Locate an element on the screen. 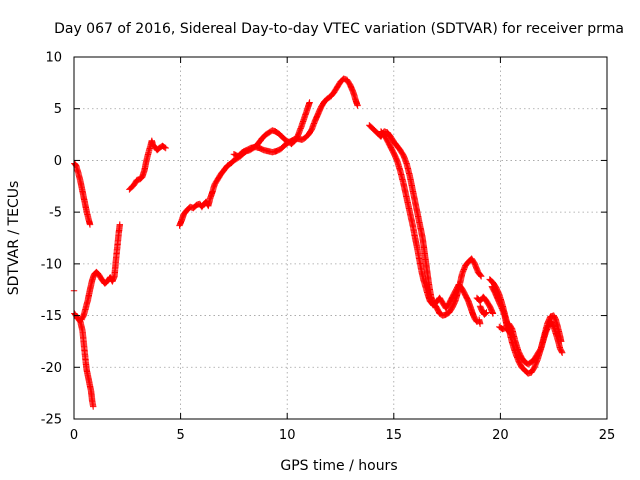  x-tick-label: 20 is located at coordinates (500, 435).